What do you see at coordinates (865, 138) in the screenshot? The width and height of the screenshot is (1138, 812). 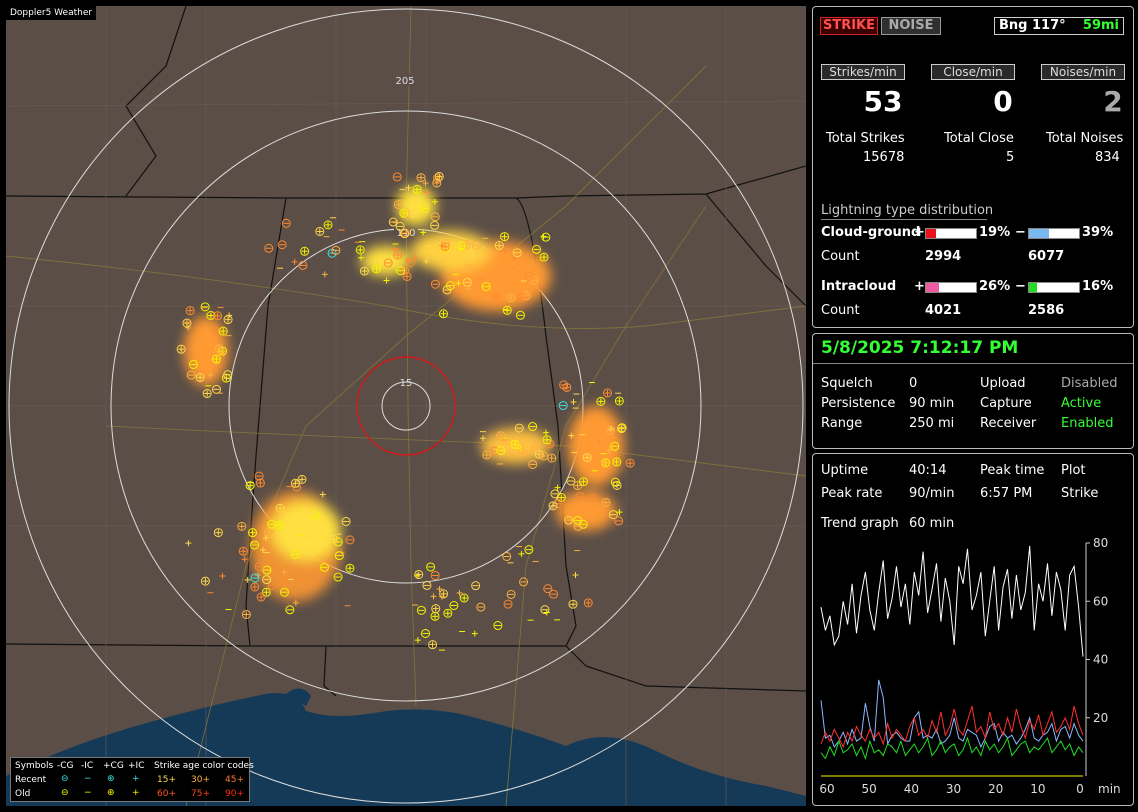 I see `total-strikes-label: Total Strikes` at bounding box center [865, 138].